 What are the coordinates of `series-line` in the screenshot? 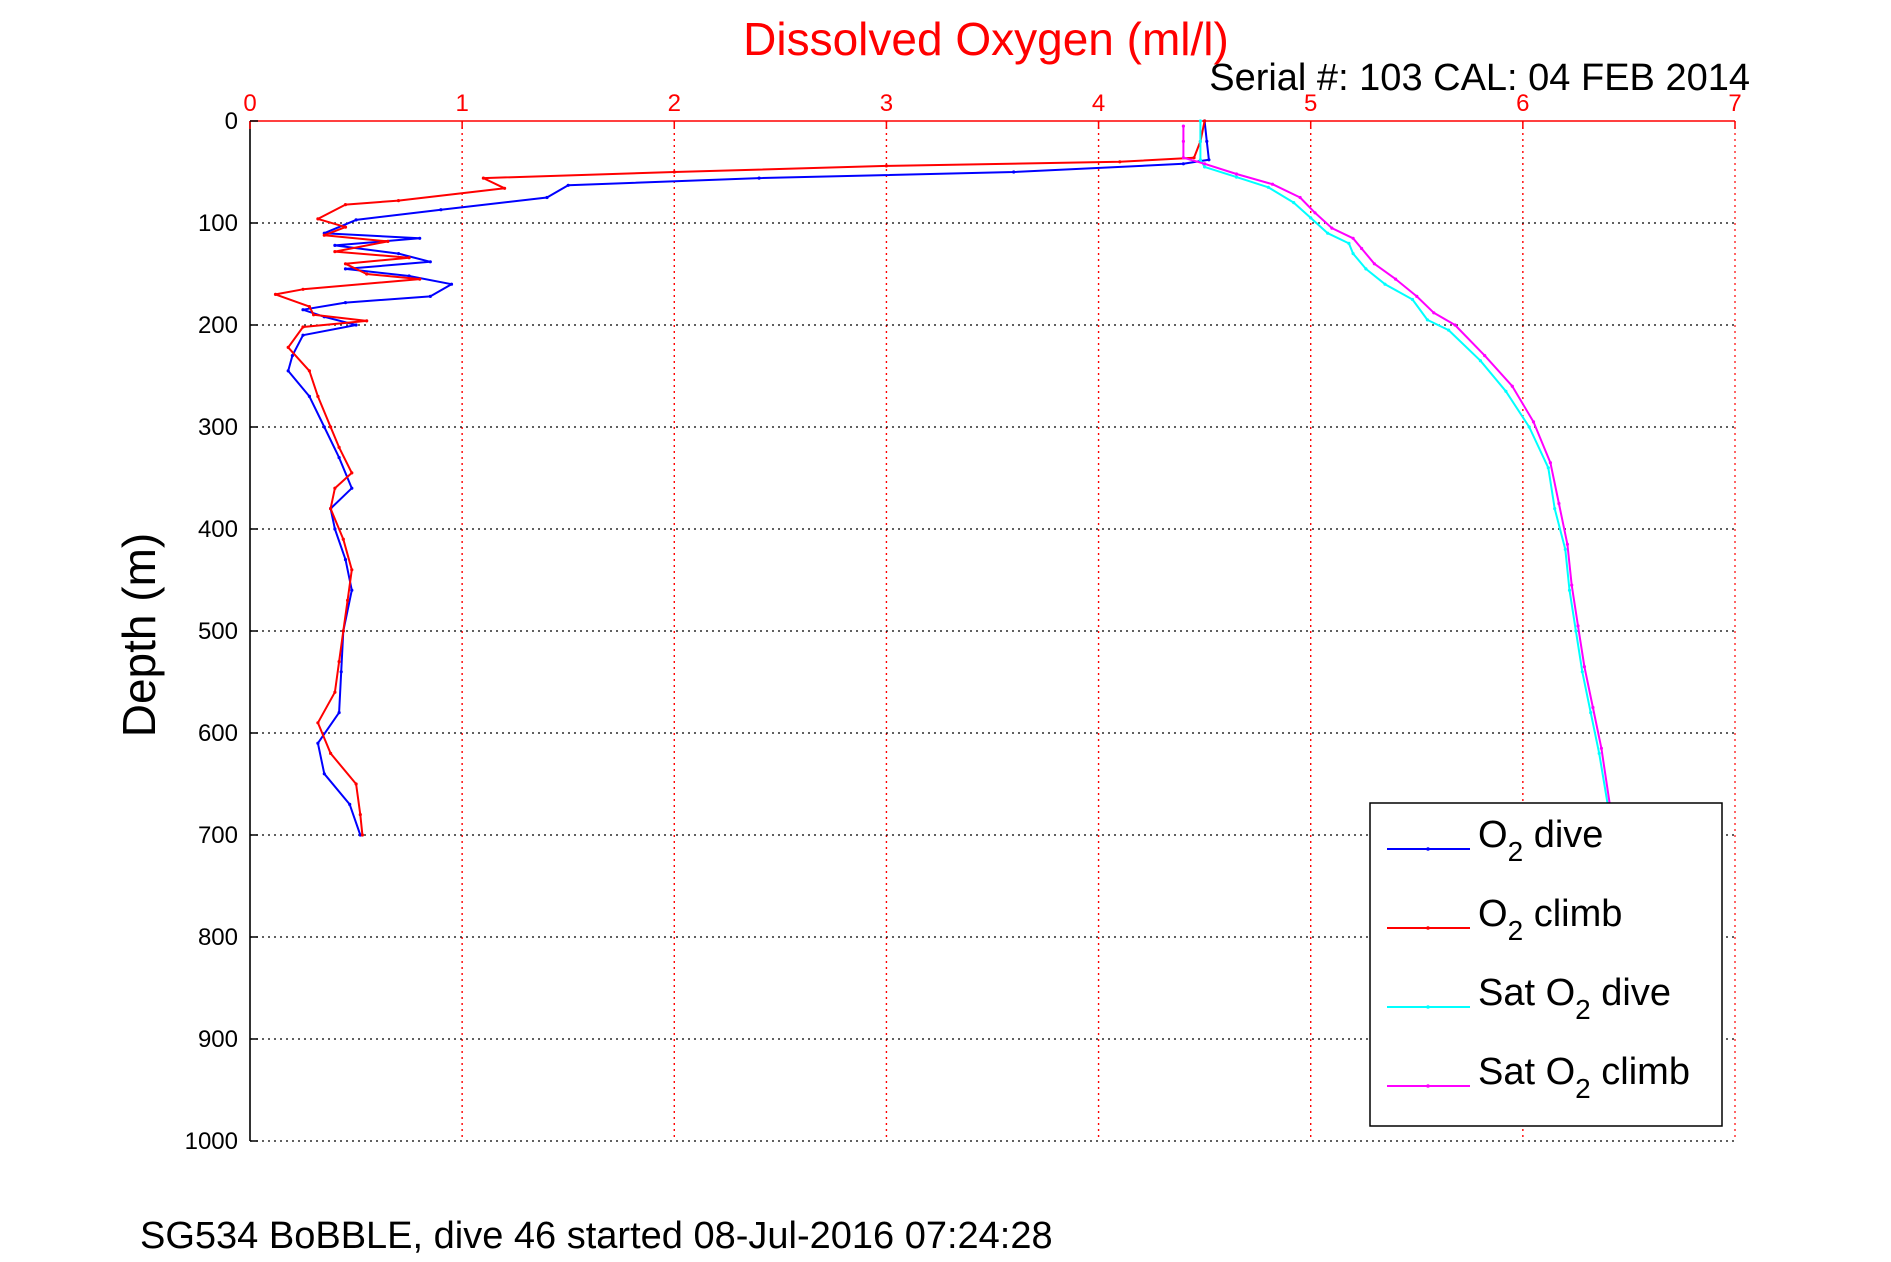 It's located at (1404, 463).